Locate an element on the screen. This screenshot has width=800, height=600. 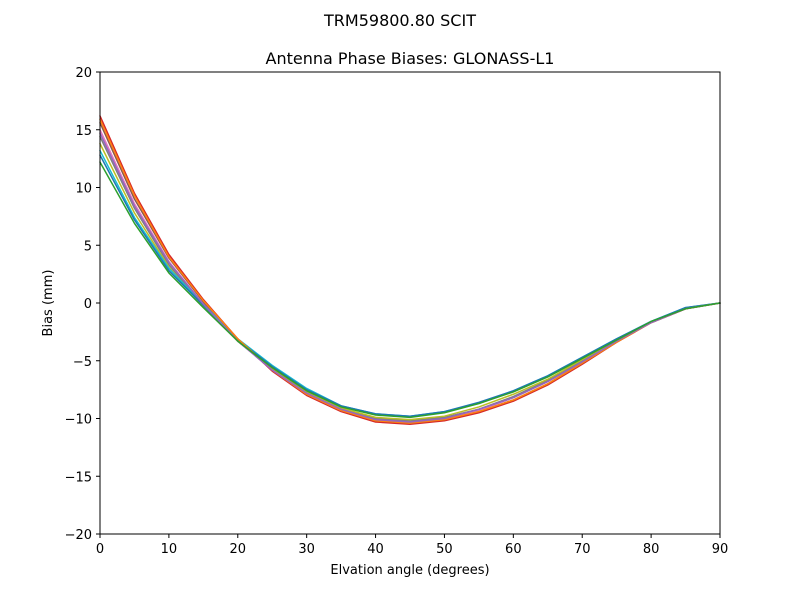
x-axis: 0 10 20 30 40 50 60 70 80 90 is located at coordinates (412, 545).